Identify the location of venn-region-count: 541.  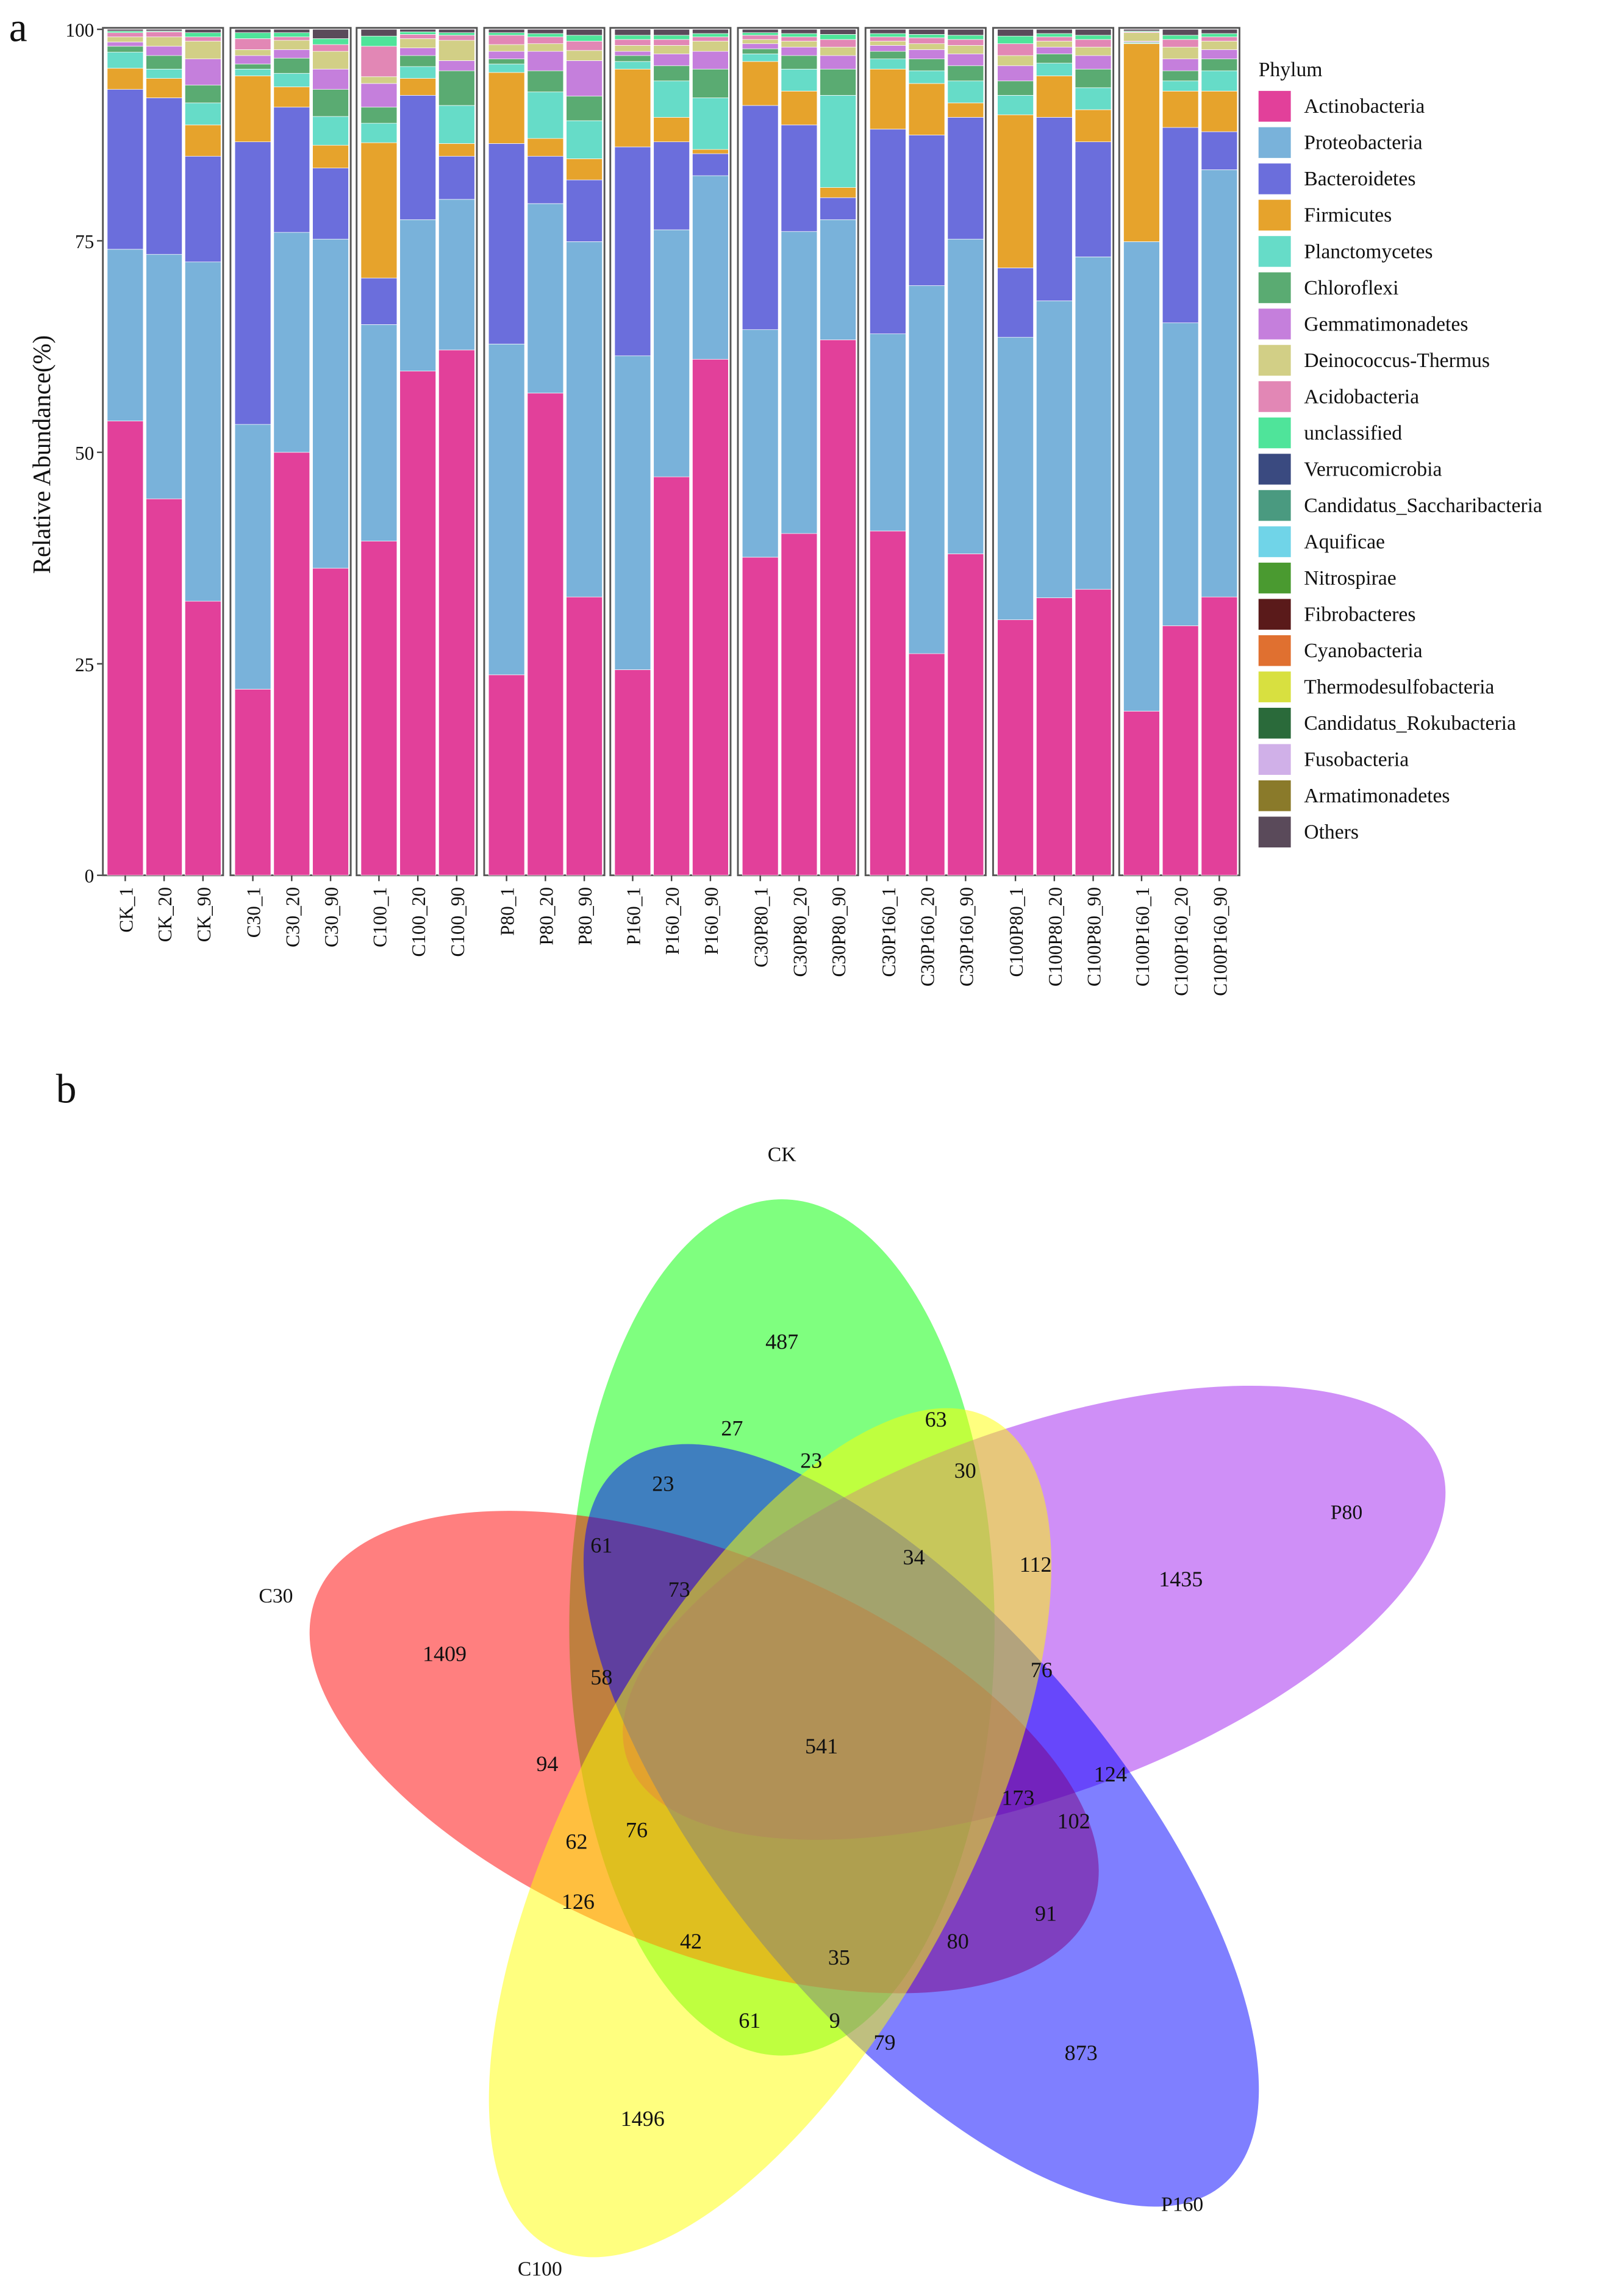
(821, 1746).